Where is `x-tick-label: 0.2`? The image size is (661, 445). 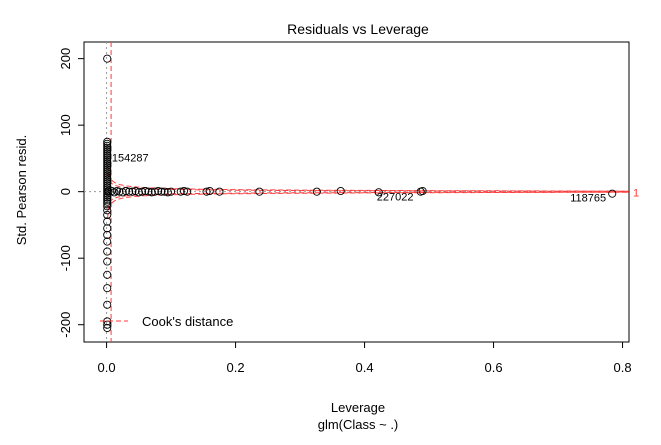
x-tick-label: 0.2 is located at coordinates (236, 367).